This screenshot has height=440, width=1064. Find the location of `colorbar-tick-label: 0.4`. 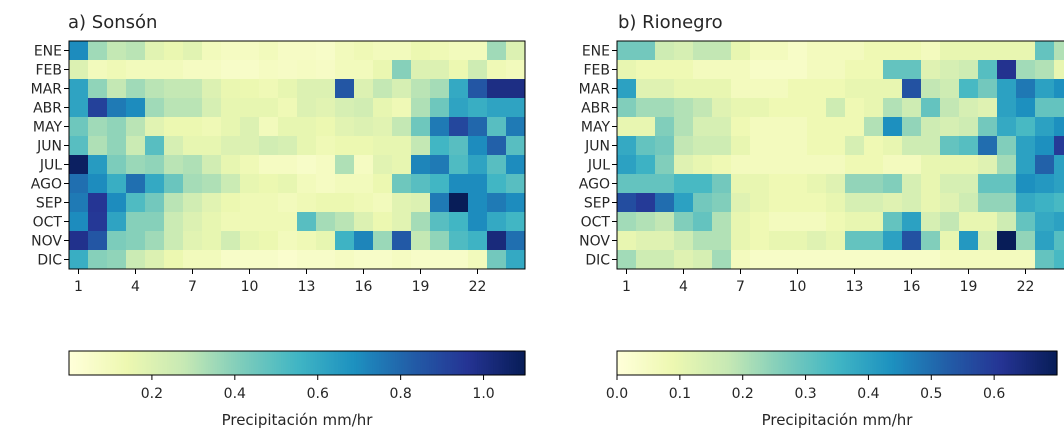

colorbar-tick-label: 0.4 is located at coordinates (235, 394).